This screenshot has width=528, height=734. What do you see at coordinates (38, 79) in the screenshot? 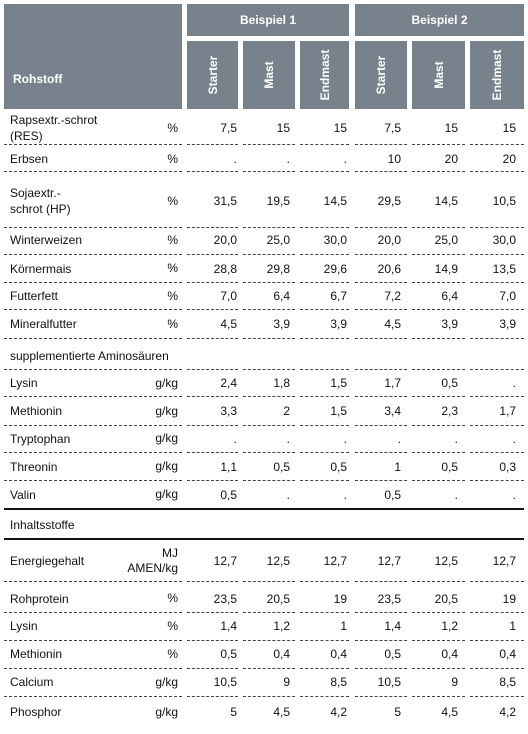
I see `rohstoff-header-label: Rohstoff` at bounding box center [38, 79].